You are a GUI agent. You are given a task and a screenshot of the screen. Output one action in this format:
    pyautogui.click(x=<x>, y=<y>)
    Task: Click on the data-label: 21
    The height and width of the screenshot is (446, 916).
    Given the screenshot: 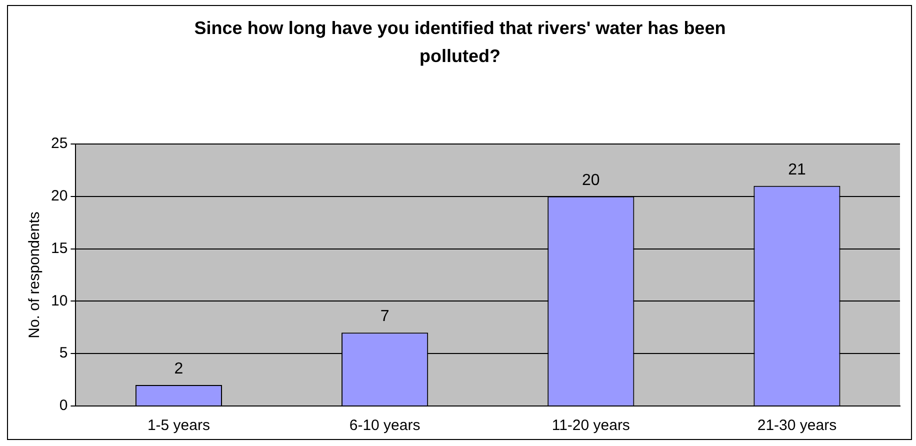 What is the action you would take?
    pyautogui.click(x=797, y=169)
    